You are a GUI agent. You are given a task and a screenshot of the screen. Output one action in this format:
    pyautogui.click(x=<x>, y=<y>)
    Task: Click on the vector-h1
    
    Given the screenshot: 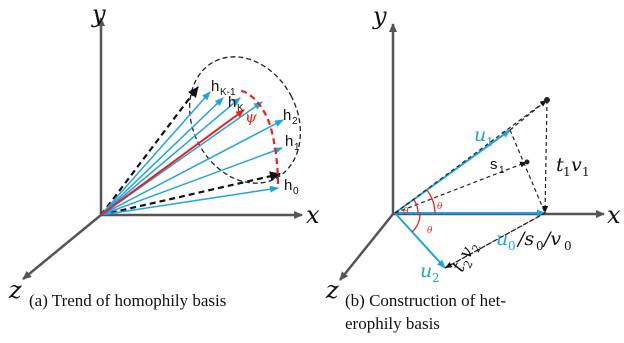 What is the action you would take?
    pyautogui.click(x=191, y=181)
    